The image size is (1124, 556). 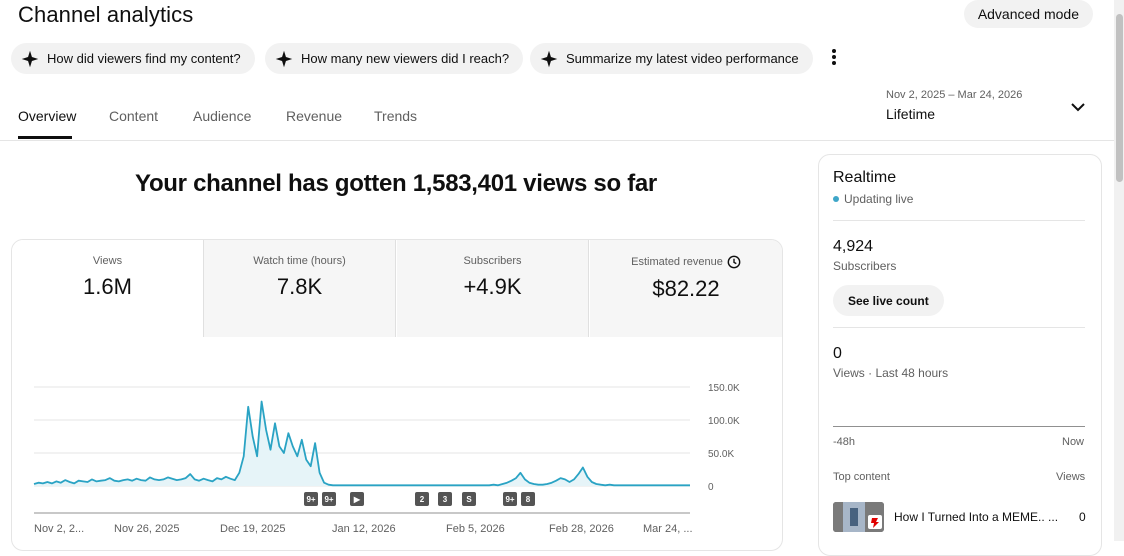 What do you see at coordinates (954, 95) in the screenshot?
I see `date-range-text: Nov 2, 2025 – Mar 24, 2026` at bounding box center [954, 95].